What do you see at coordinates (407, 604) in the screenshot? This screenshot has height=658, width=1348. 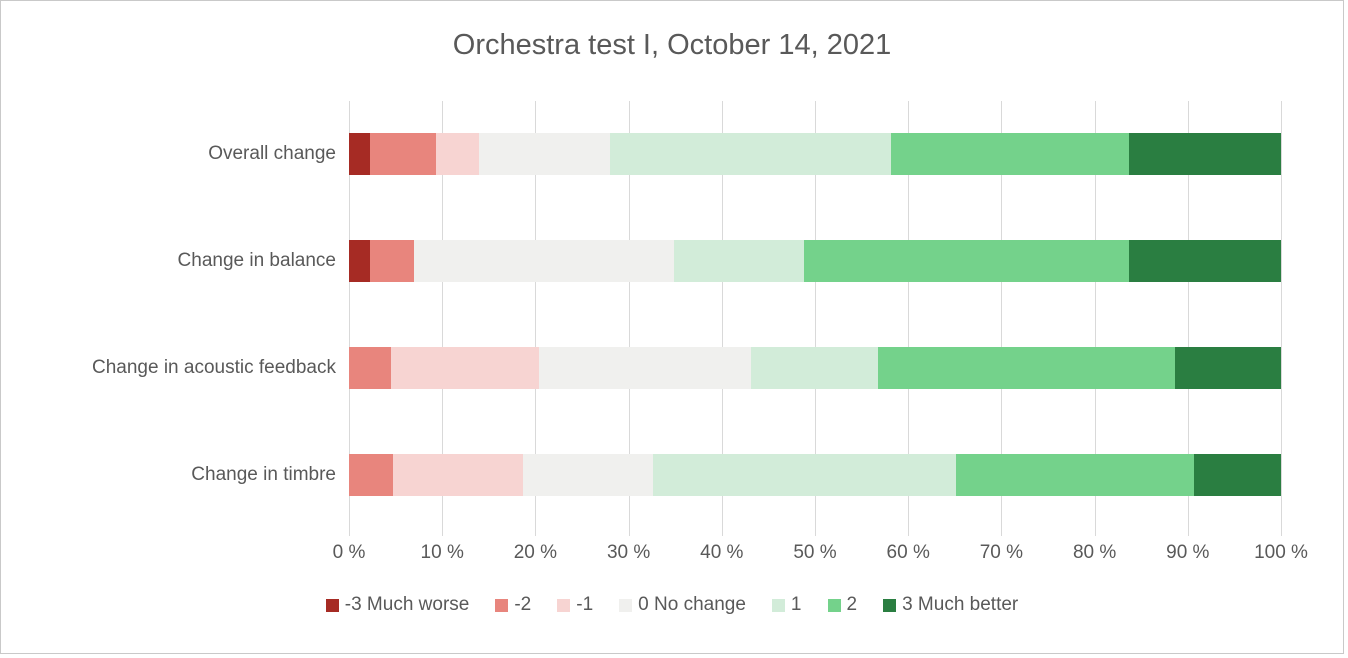 I see `legend-label: -3 Much worse` at bounding box center [407, 604].